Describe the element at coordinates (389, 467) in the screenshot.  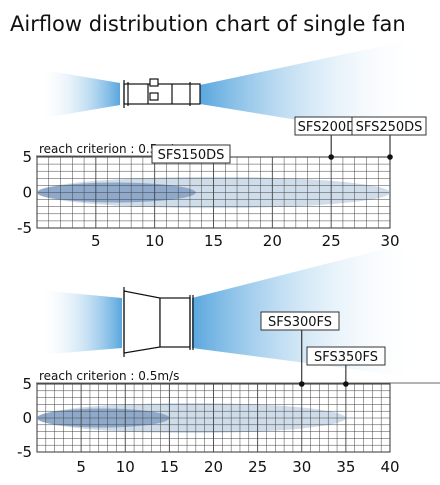
I see `x-tick-label: 40` at that location.